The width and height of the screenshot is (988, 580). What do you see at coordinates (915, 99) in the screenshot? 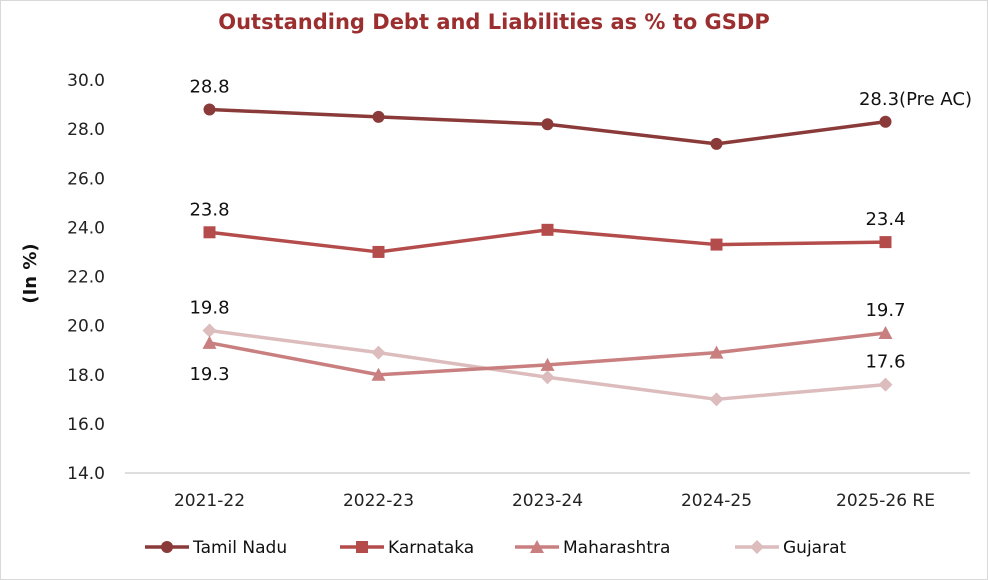
I see `data-label: 28.3(Pre AC)` at bounding box center [915, 99].